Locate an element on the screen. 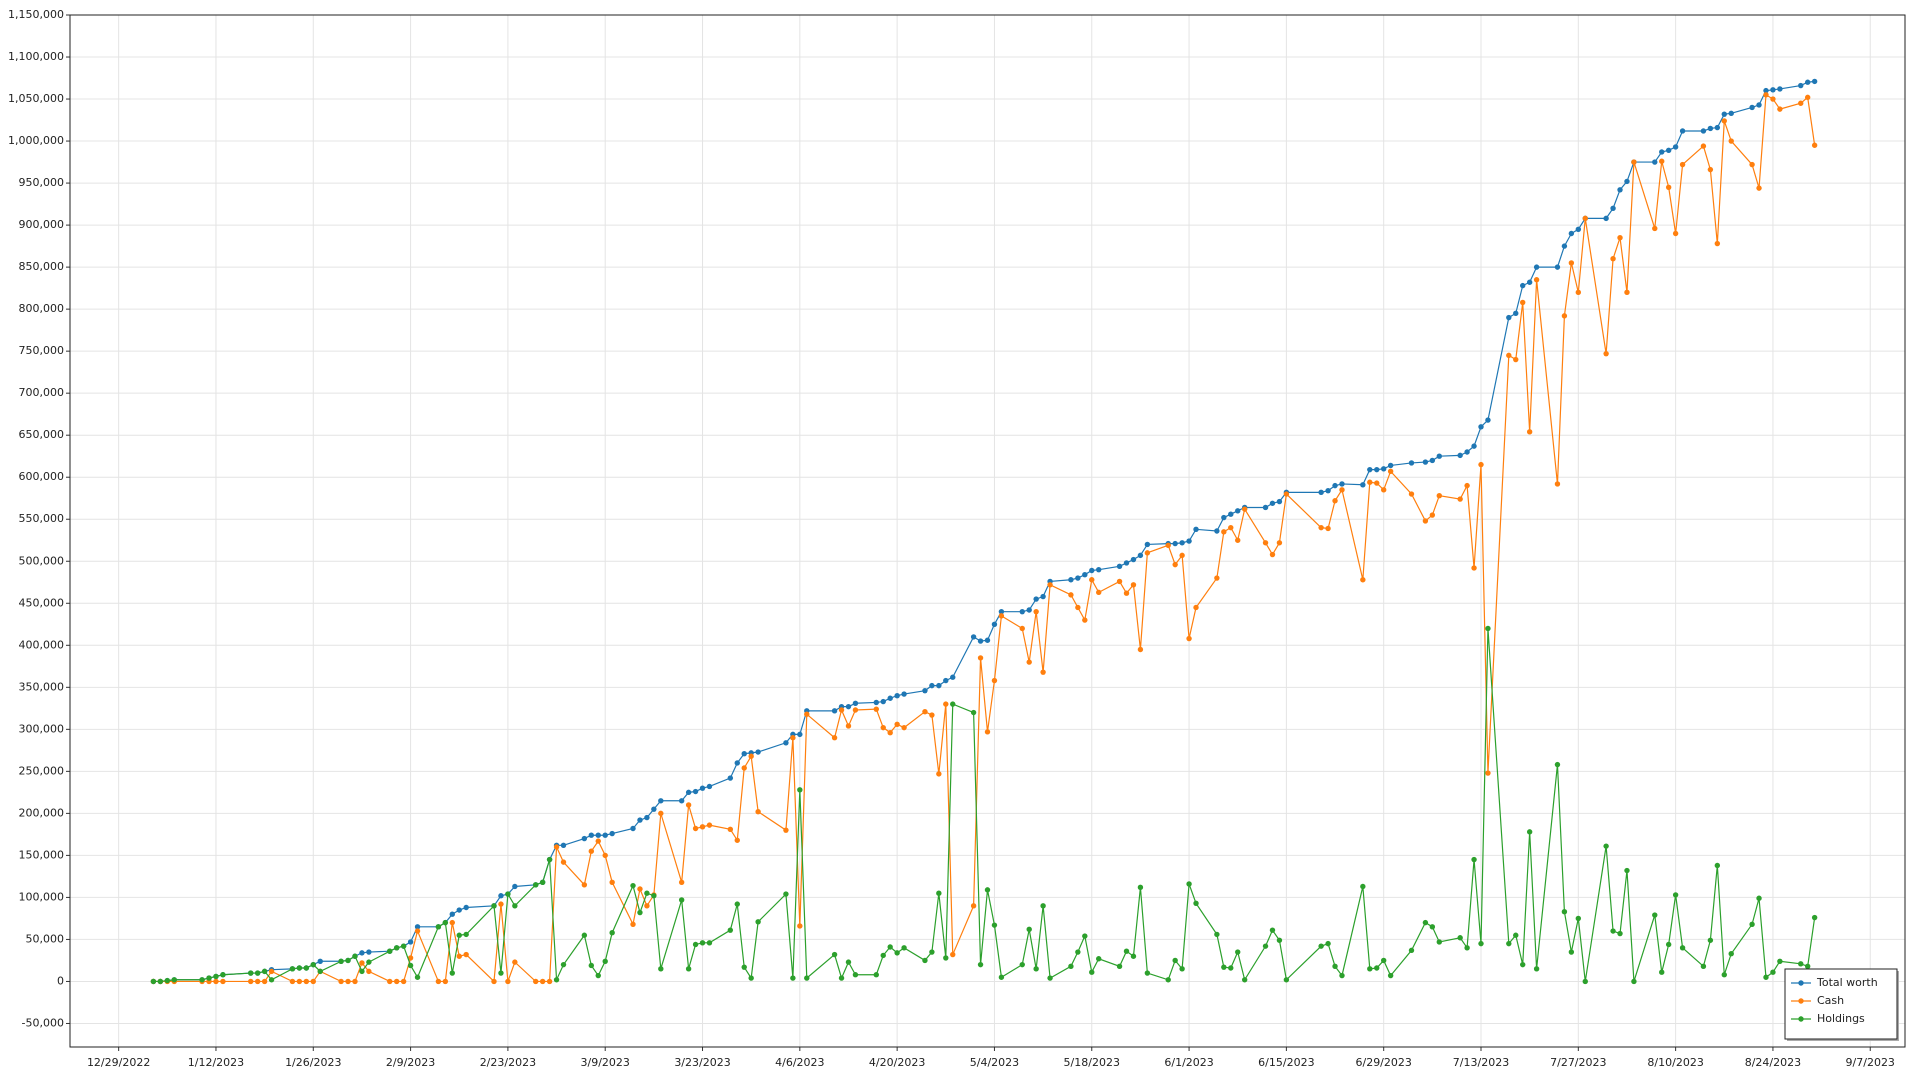 Image resolution: width=1920 pixels, height=1080 pixels. y-tick-label: 100,000 is located at coordinates (42, 896).